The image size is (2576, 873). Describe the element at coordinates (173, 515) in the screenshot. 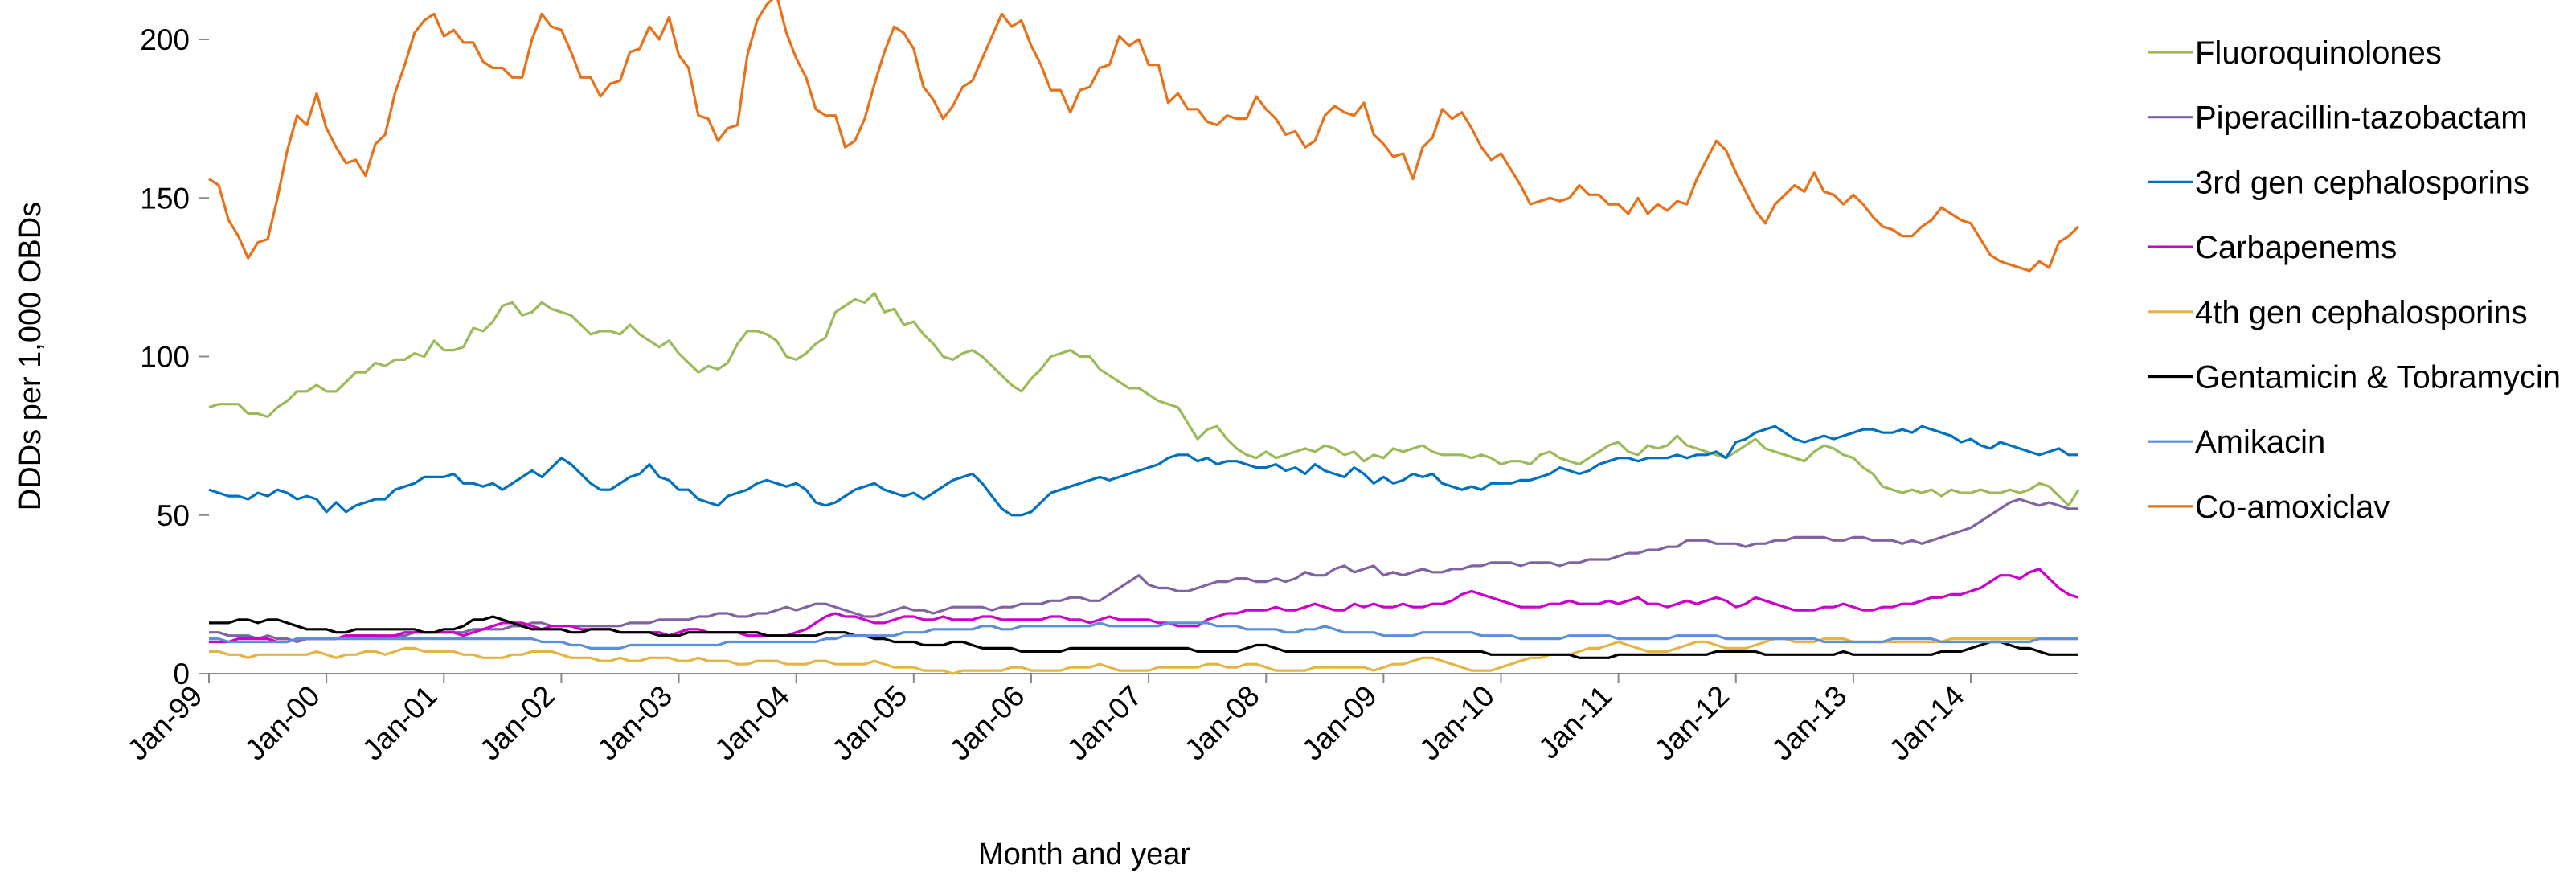

I see `y-tick-label: 50` at that location.